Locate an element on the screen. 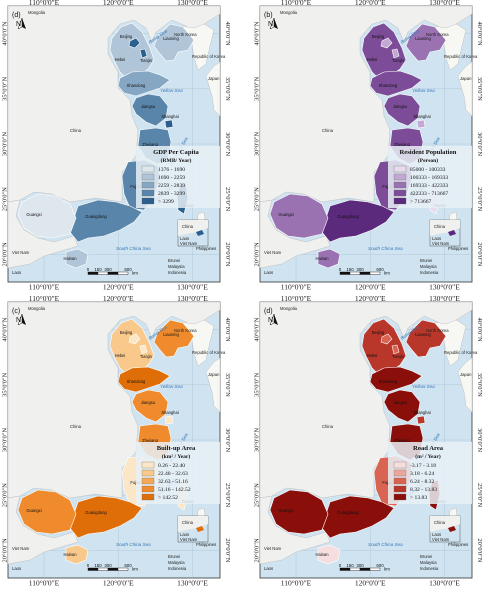  legend-subtitle: (RMB/ Year) is located at coordinates (176, 160).